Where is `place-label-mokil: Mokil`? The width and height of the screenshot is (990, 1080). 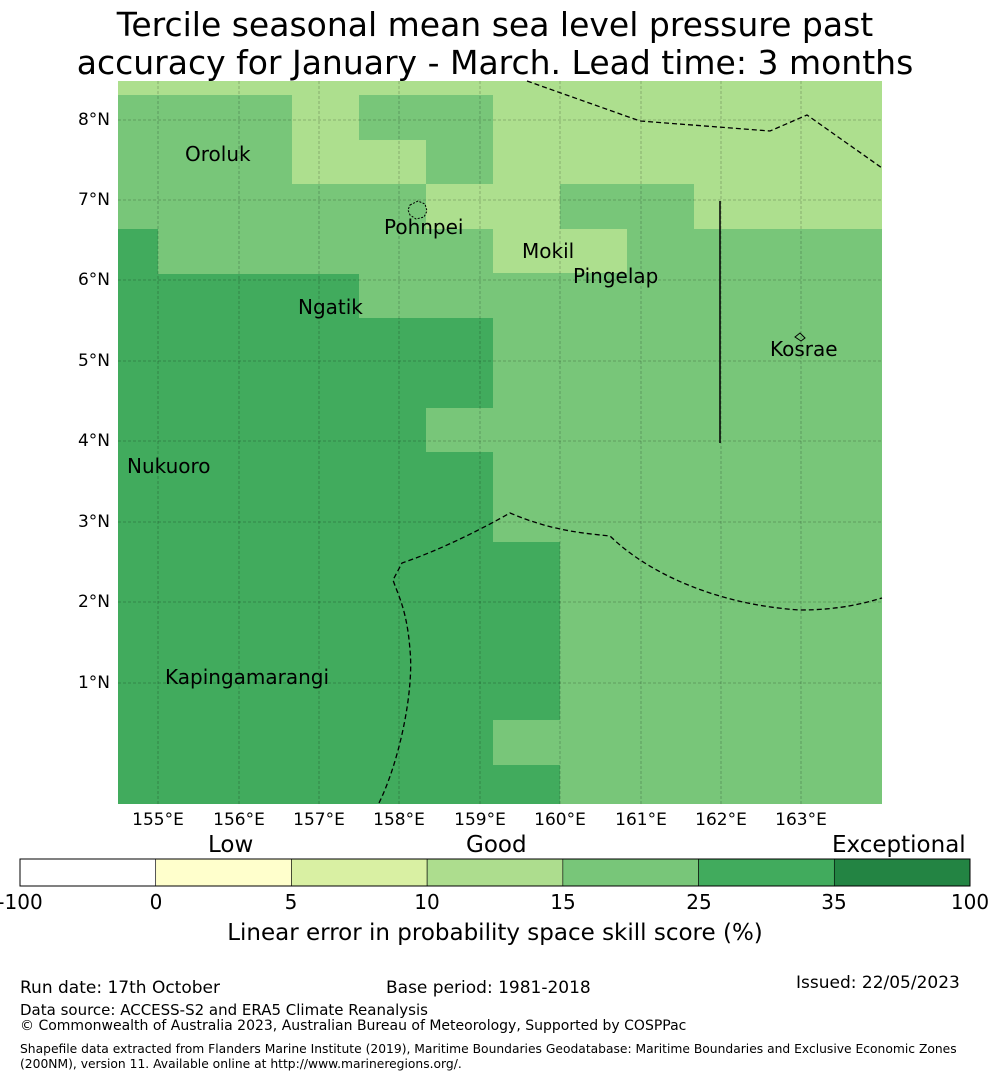
place-label-mokil: Mokil is located at coordinates (548, 251).